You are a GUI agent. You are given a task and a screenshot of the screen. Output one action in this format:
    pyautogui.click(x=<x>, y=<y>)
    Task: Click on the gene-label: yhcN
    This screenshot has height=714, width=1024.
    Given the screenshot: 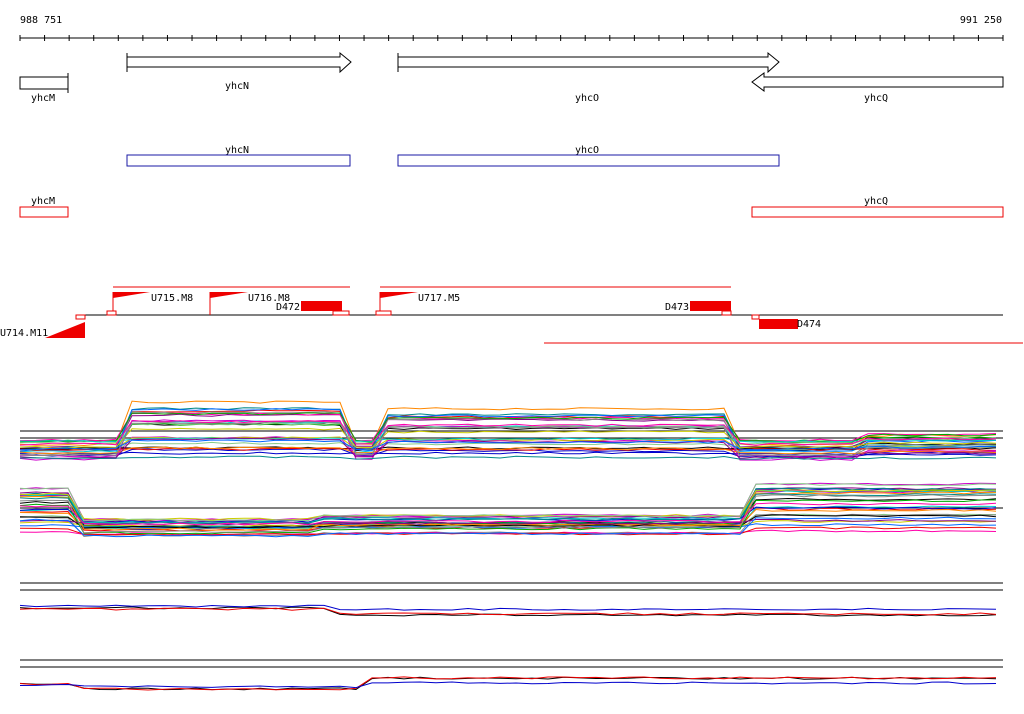 What is the action you would take?
    pyautogui.click(x=237, y=86)
    